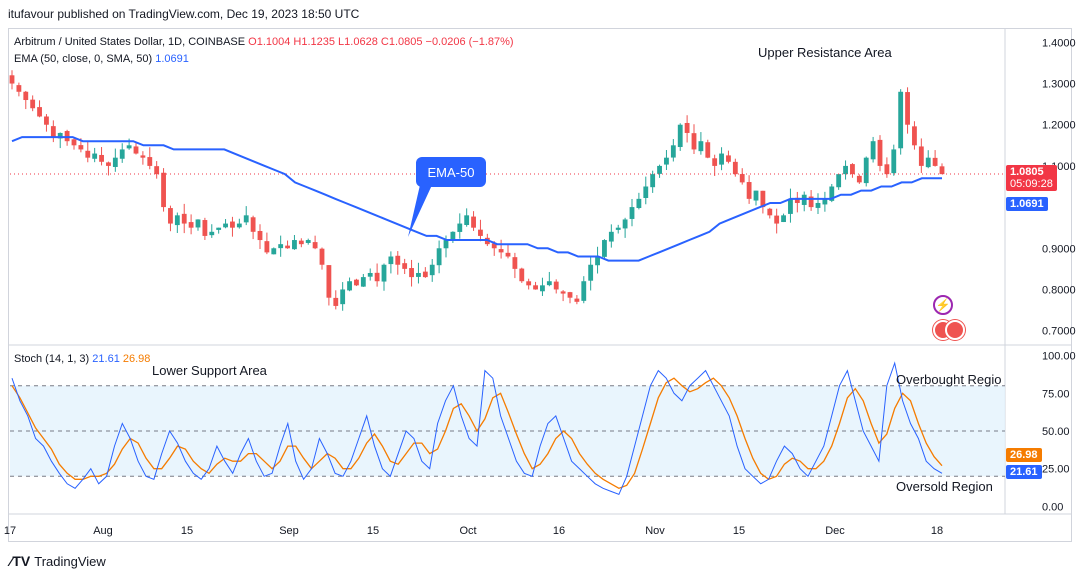 This screenshot has width=1080, height=579. Describe the element at coordinates (1059, 357) in the screenshot. I see `stoch-tick-label: 100.00` at that location.